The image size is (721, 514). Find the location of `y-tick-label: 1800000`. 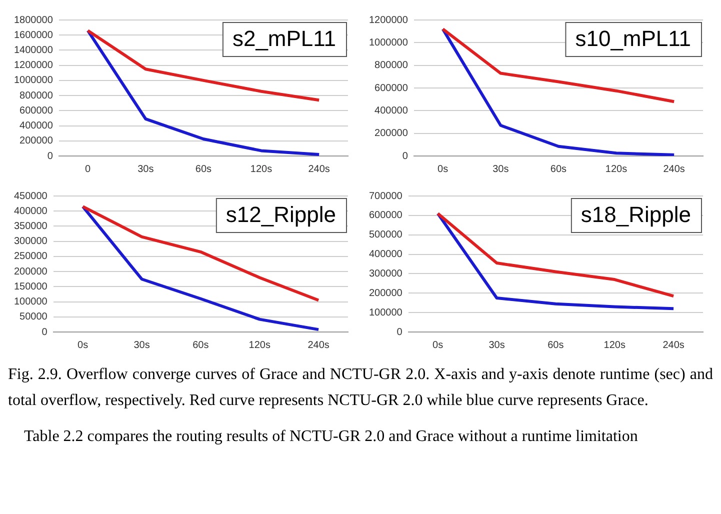

y-tick-label: 1800000 is located at coordinates (34, 20).